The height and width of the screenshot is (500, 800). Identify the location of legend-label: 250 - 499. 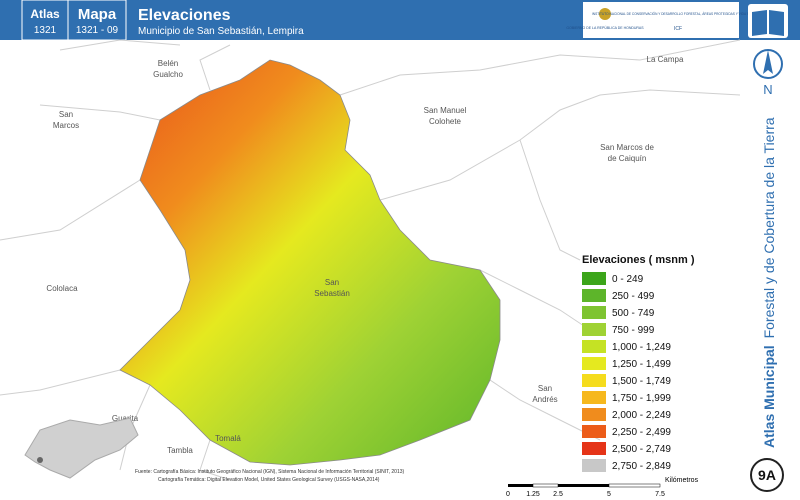
(633, 296).